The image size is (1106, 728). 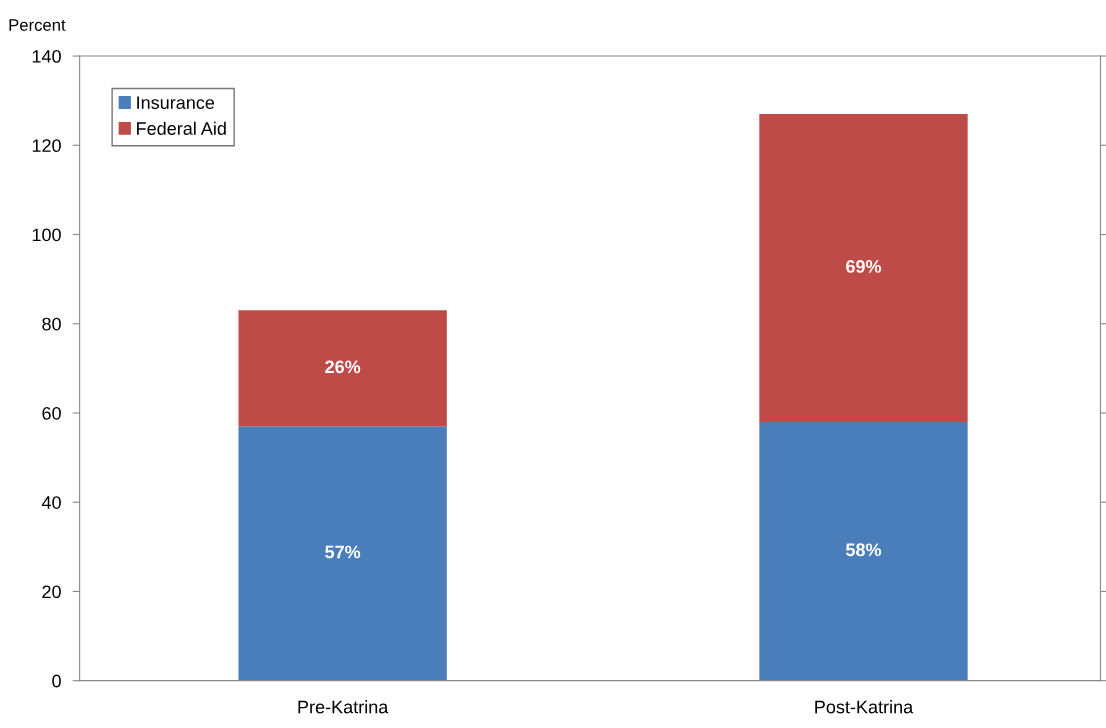 I want to click on y-tick-label: 40, so click(x=51, y=502).